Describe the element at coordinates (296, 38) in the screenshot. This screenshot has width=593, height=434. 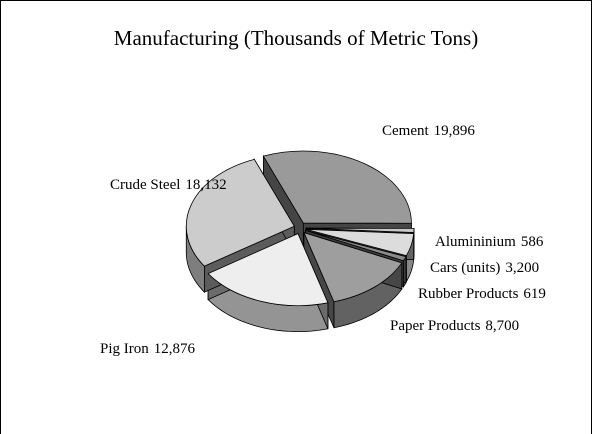
I see `chart-title: Manufacturing (Thousands of Metric Tons)` at that location.